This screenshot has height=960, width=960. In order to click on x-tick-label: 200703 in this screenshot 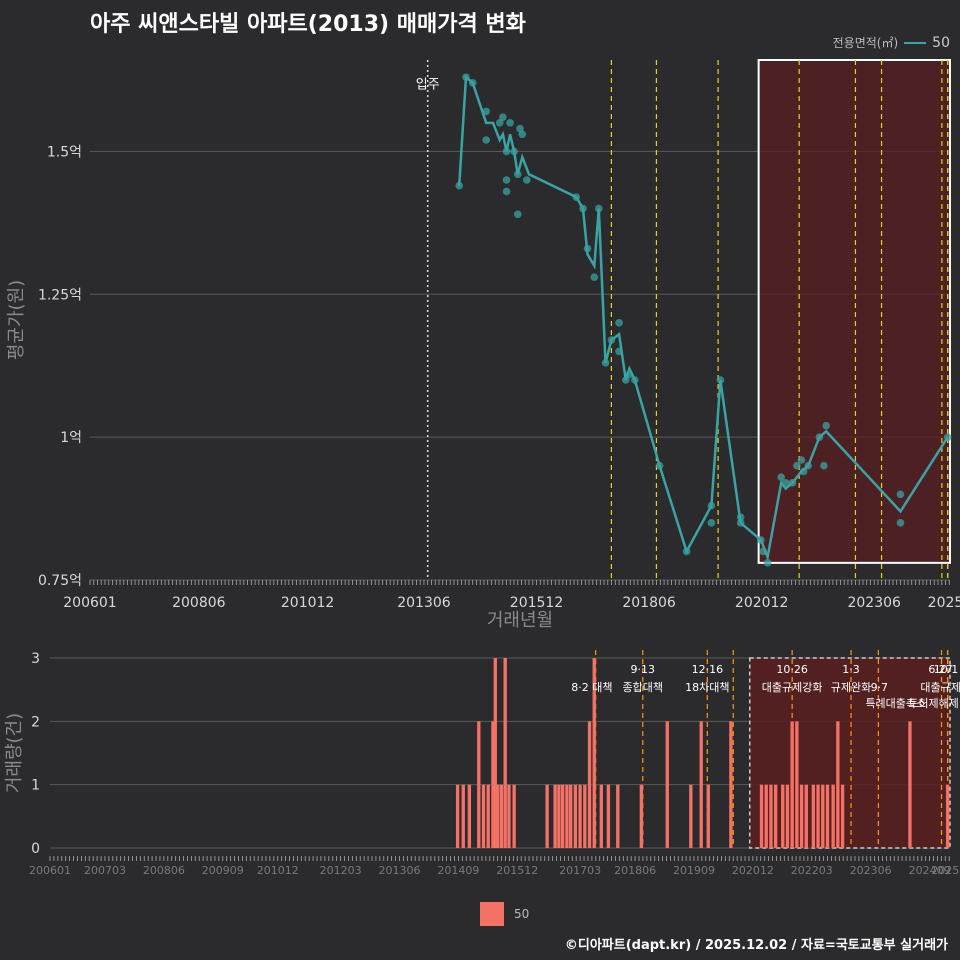, I will do `click(105, 870)`.